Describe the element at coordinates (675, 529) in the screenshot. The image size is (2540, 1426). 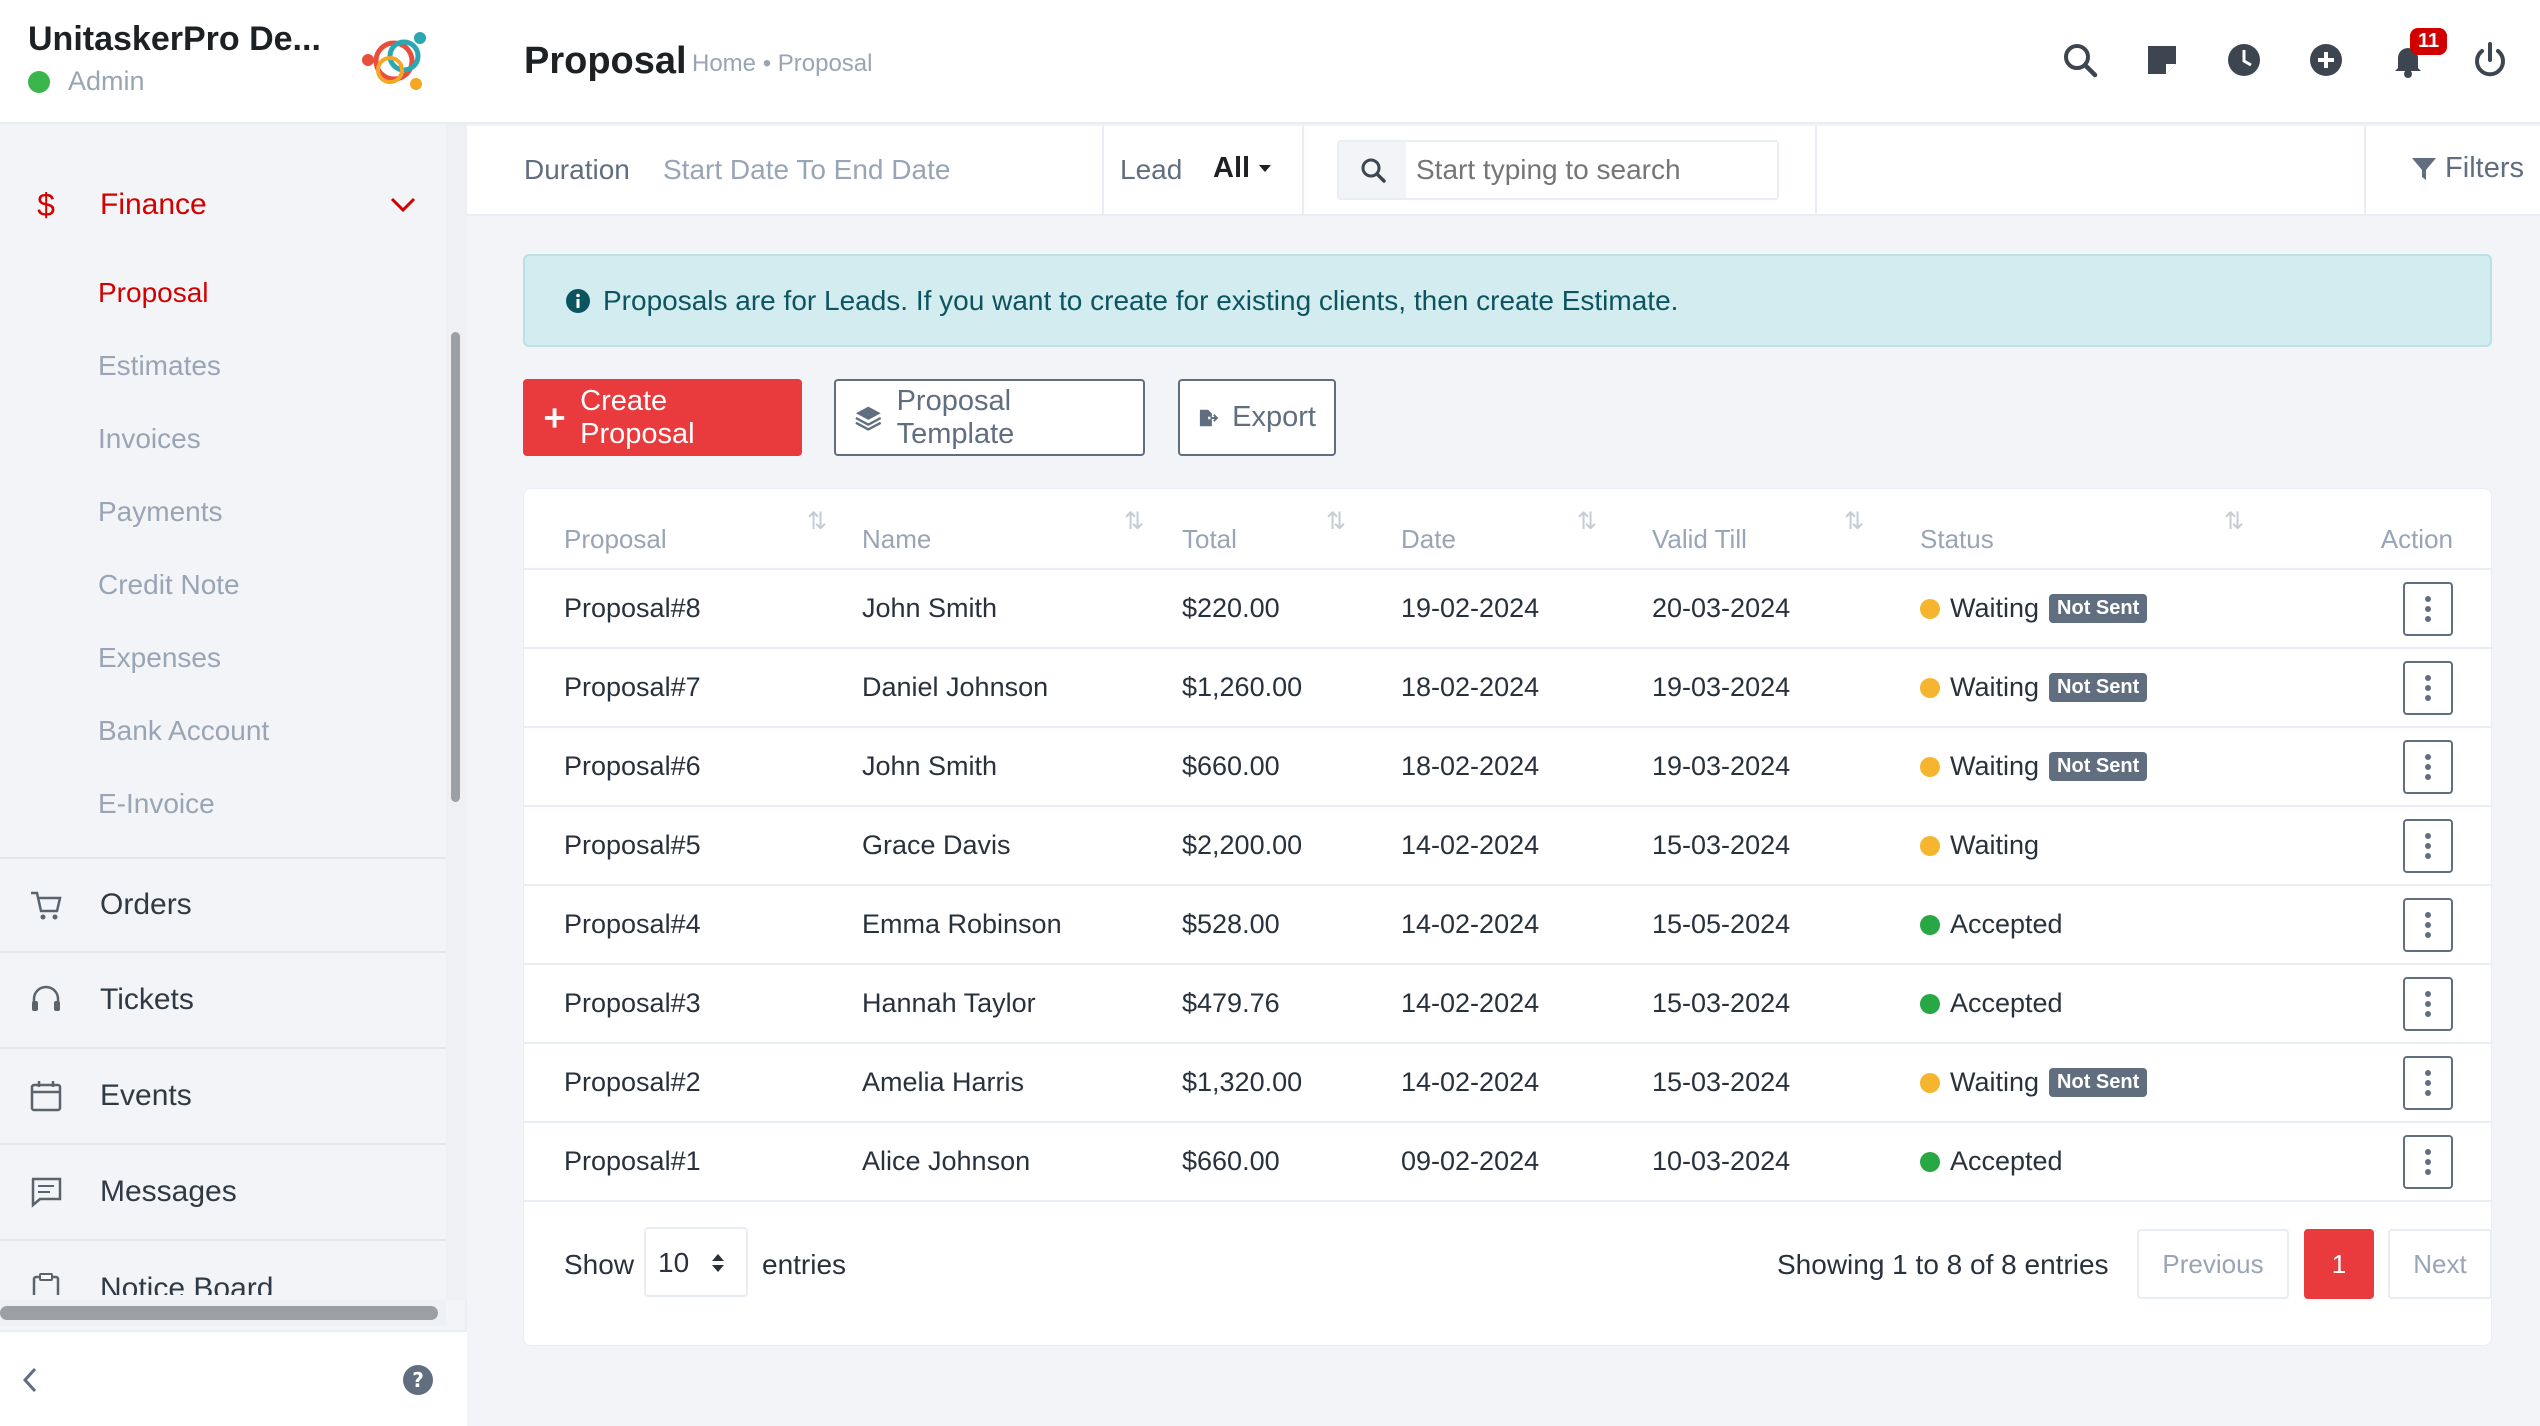
I see `column-header-proposal: Proposal ⇅` at that location.